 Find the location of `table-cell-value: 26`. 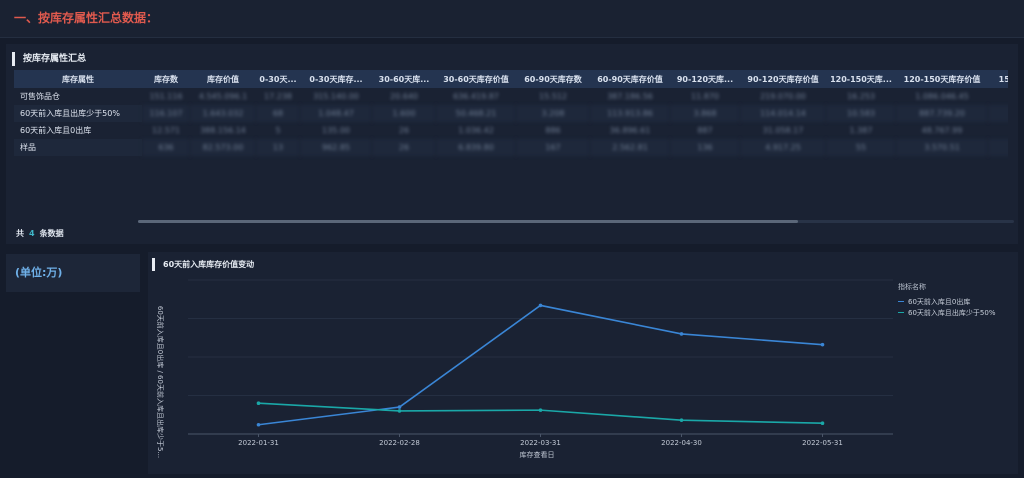

table-cell-value: 26 is located at coordinates (404, 147).